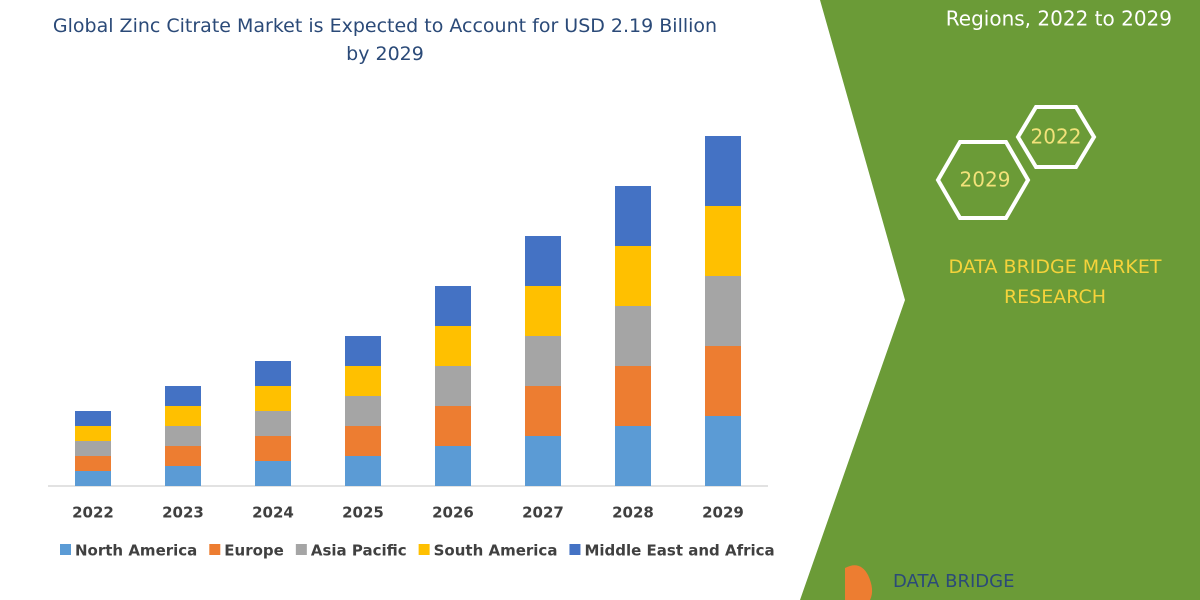 The height and width of the screenshot is (600, 1200). Describe the element at coordinates (859, 582) in the screenshot. I see `logo-icon` at that location.